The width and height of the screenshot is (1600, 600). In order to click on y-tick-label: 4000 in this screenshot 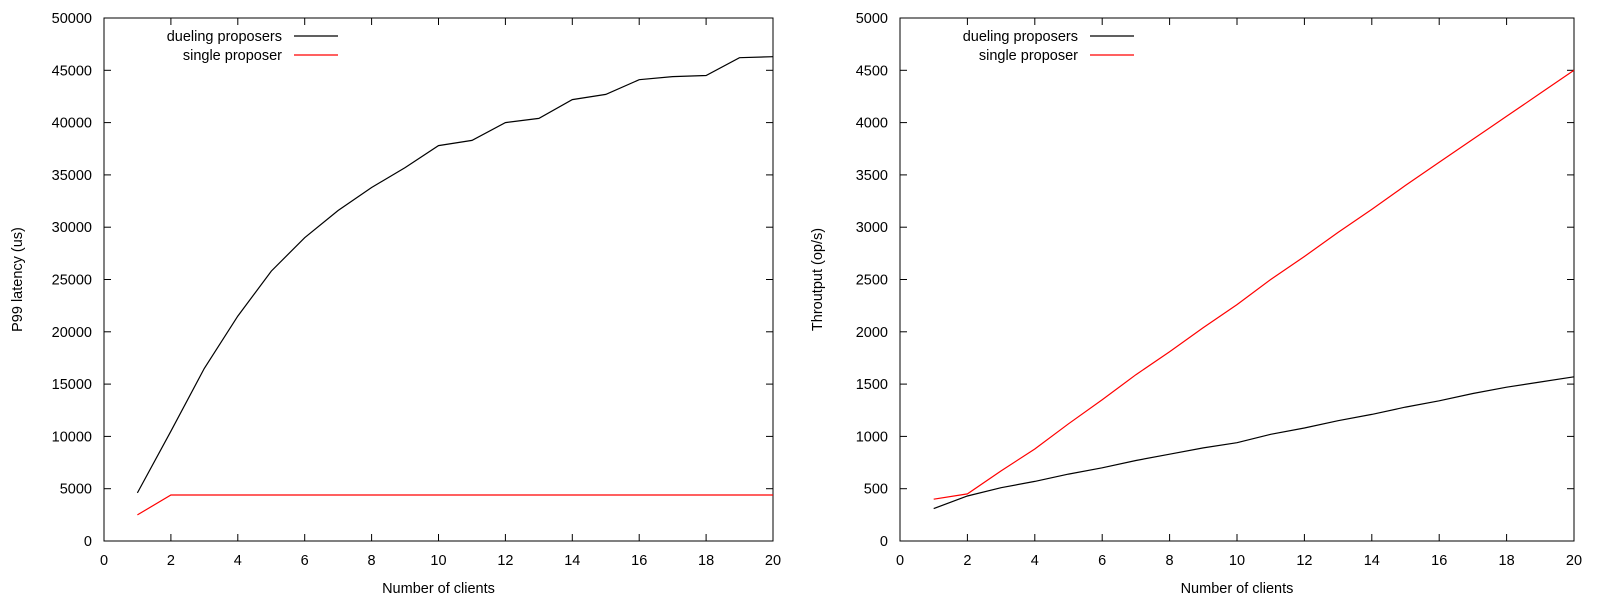, I will do `click(872, 124)`.